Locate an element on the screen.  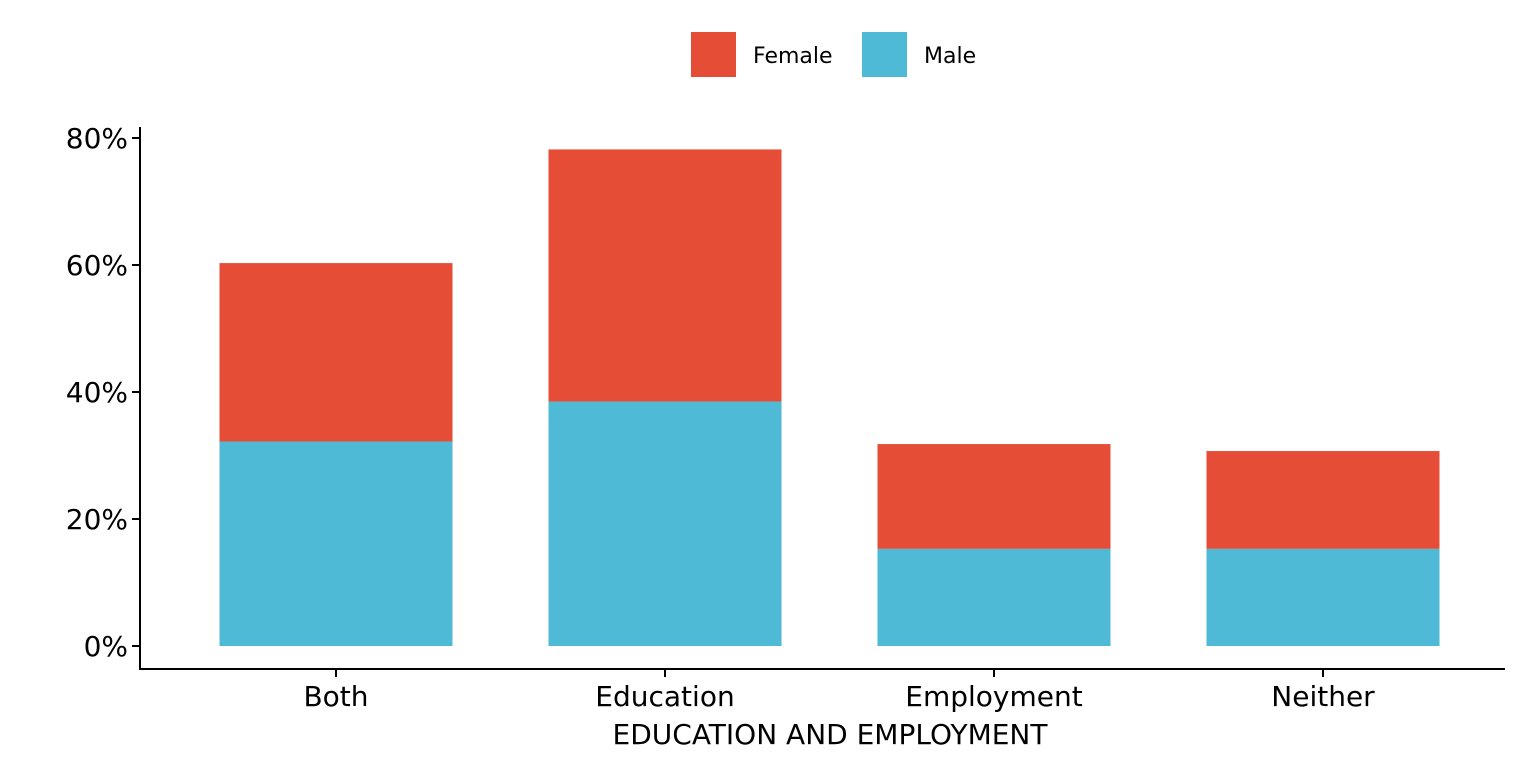
bar-female-both is located at coordinates (336, 352).